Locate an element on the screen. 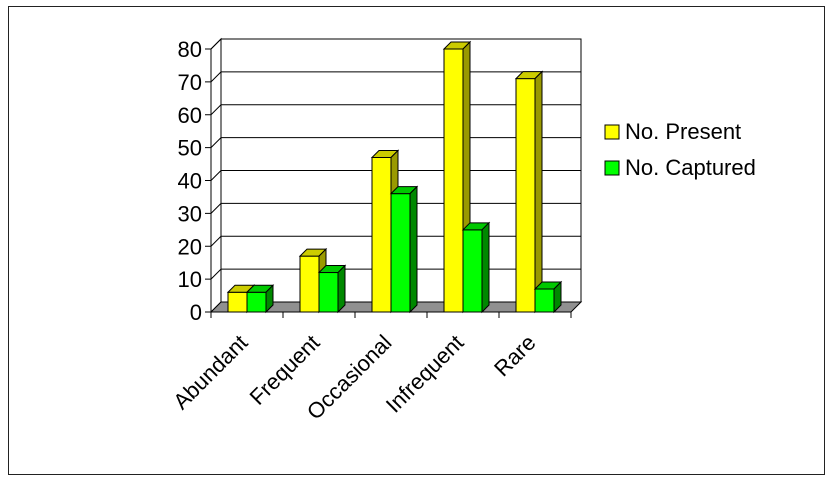  legend: No. Present No. Captured is located at coordinates (680, 149).